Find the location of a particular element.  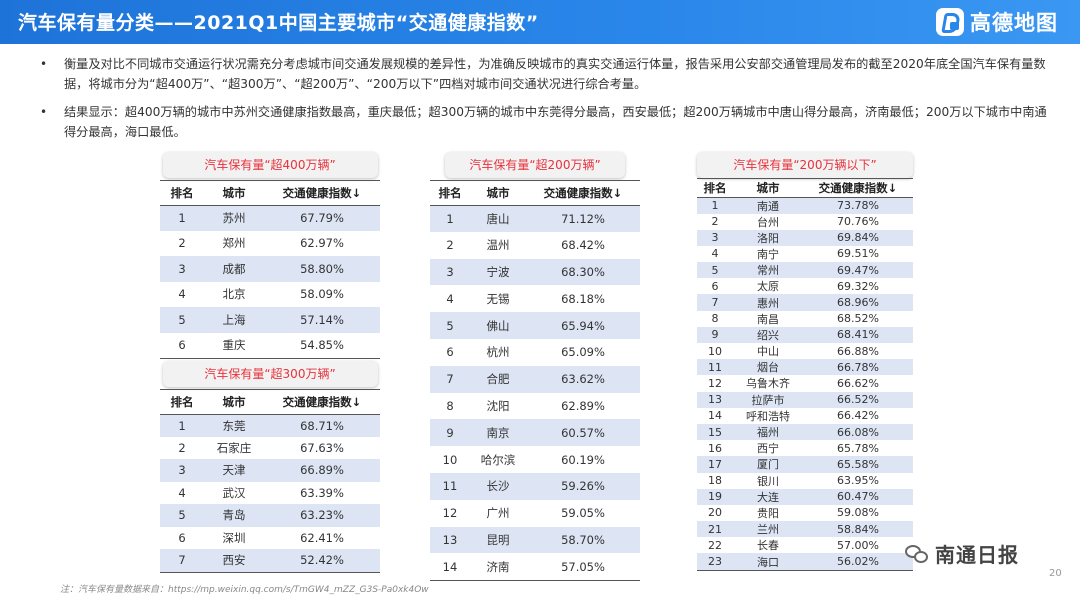

index-cell: 68.71% is located at coordinates (322, 425).